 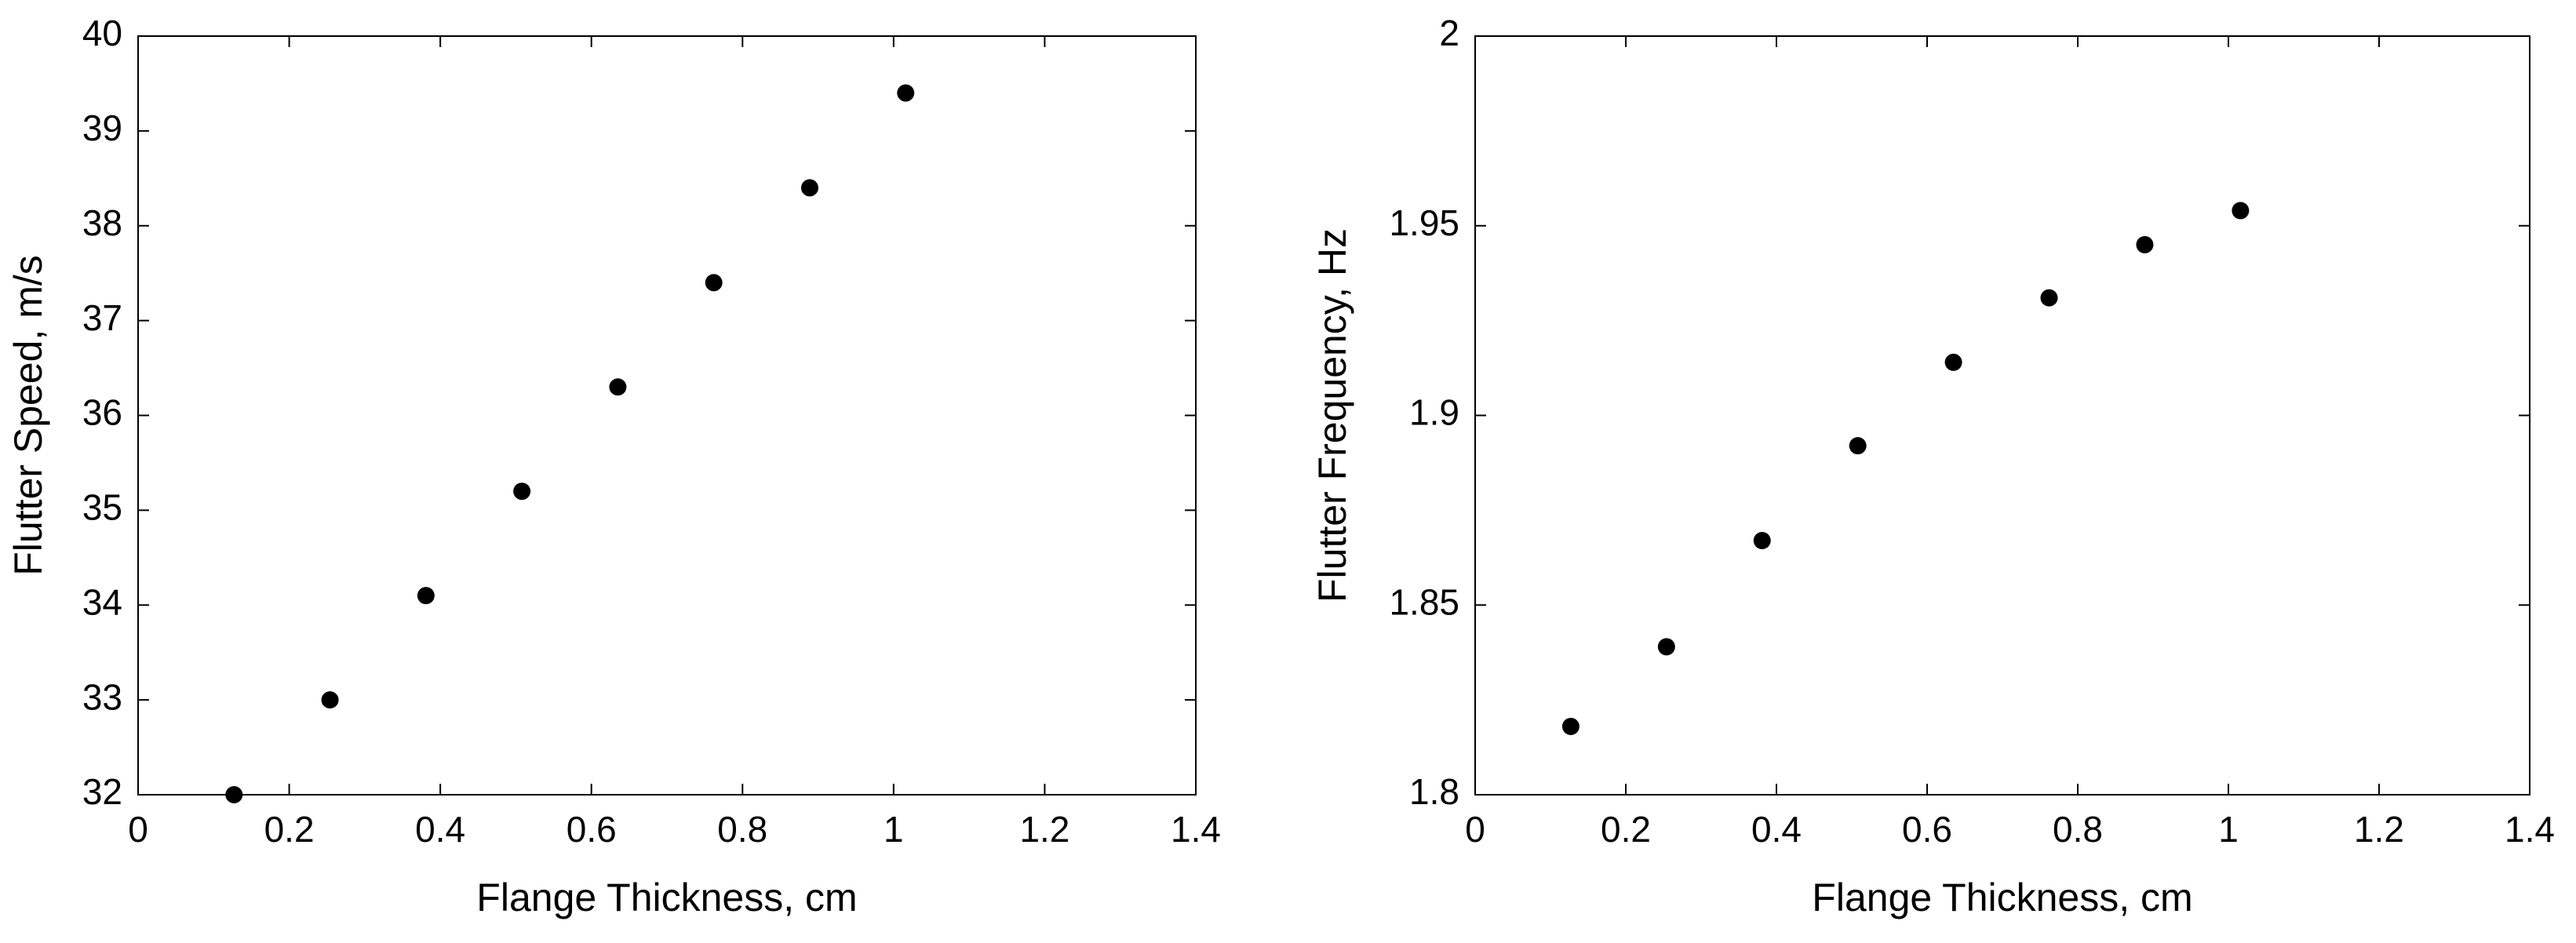 What do you see at coordinates (28, 415) in the screenshot?
I see `y-axis-label: Flutter Speed, m/s` at bounding box center [28, 415].